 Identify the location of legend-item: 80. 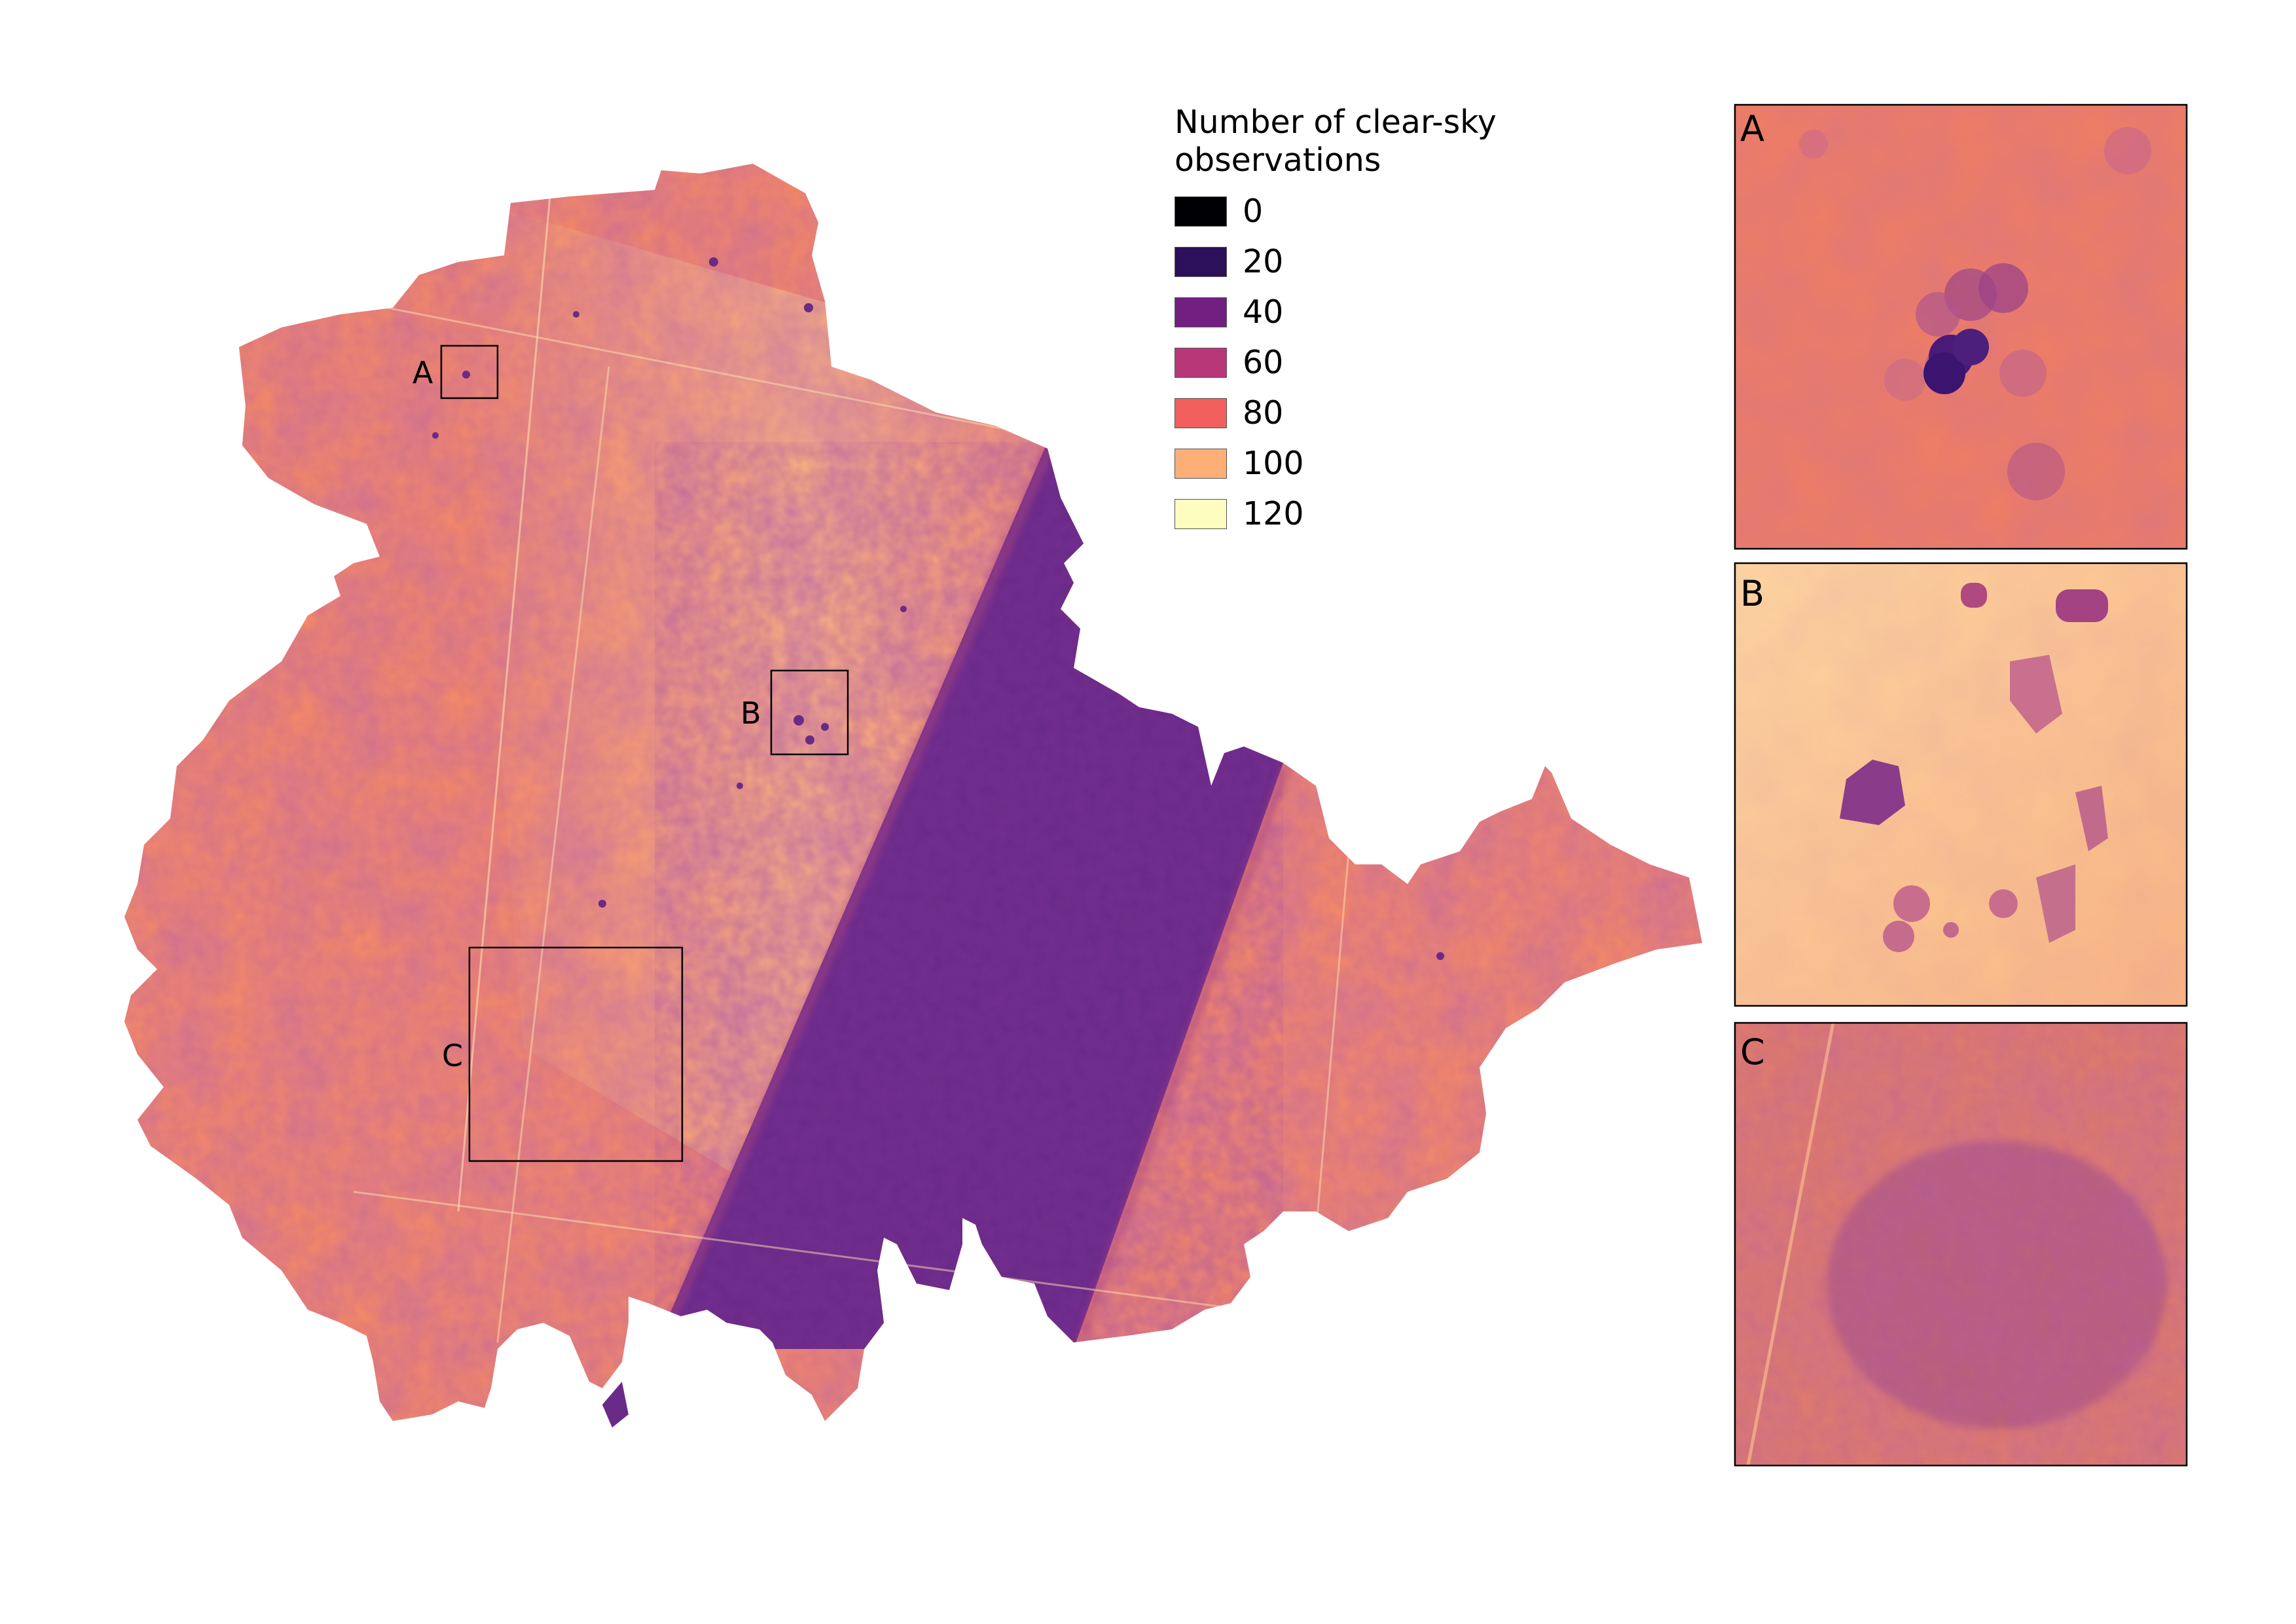
(1404, 413).